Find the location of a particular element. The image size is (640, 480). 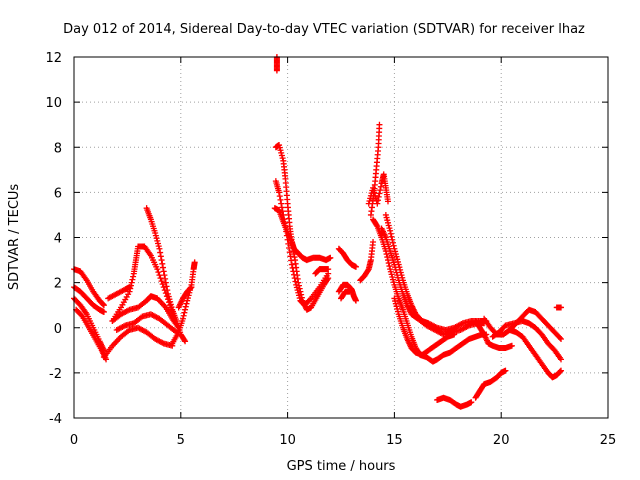

y-tick-label: -2 is located at coordinates (55, 374).